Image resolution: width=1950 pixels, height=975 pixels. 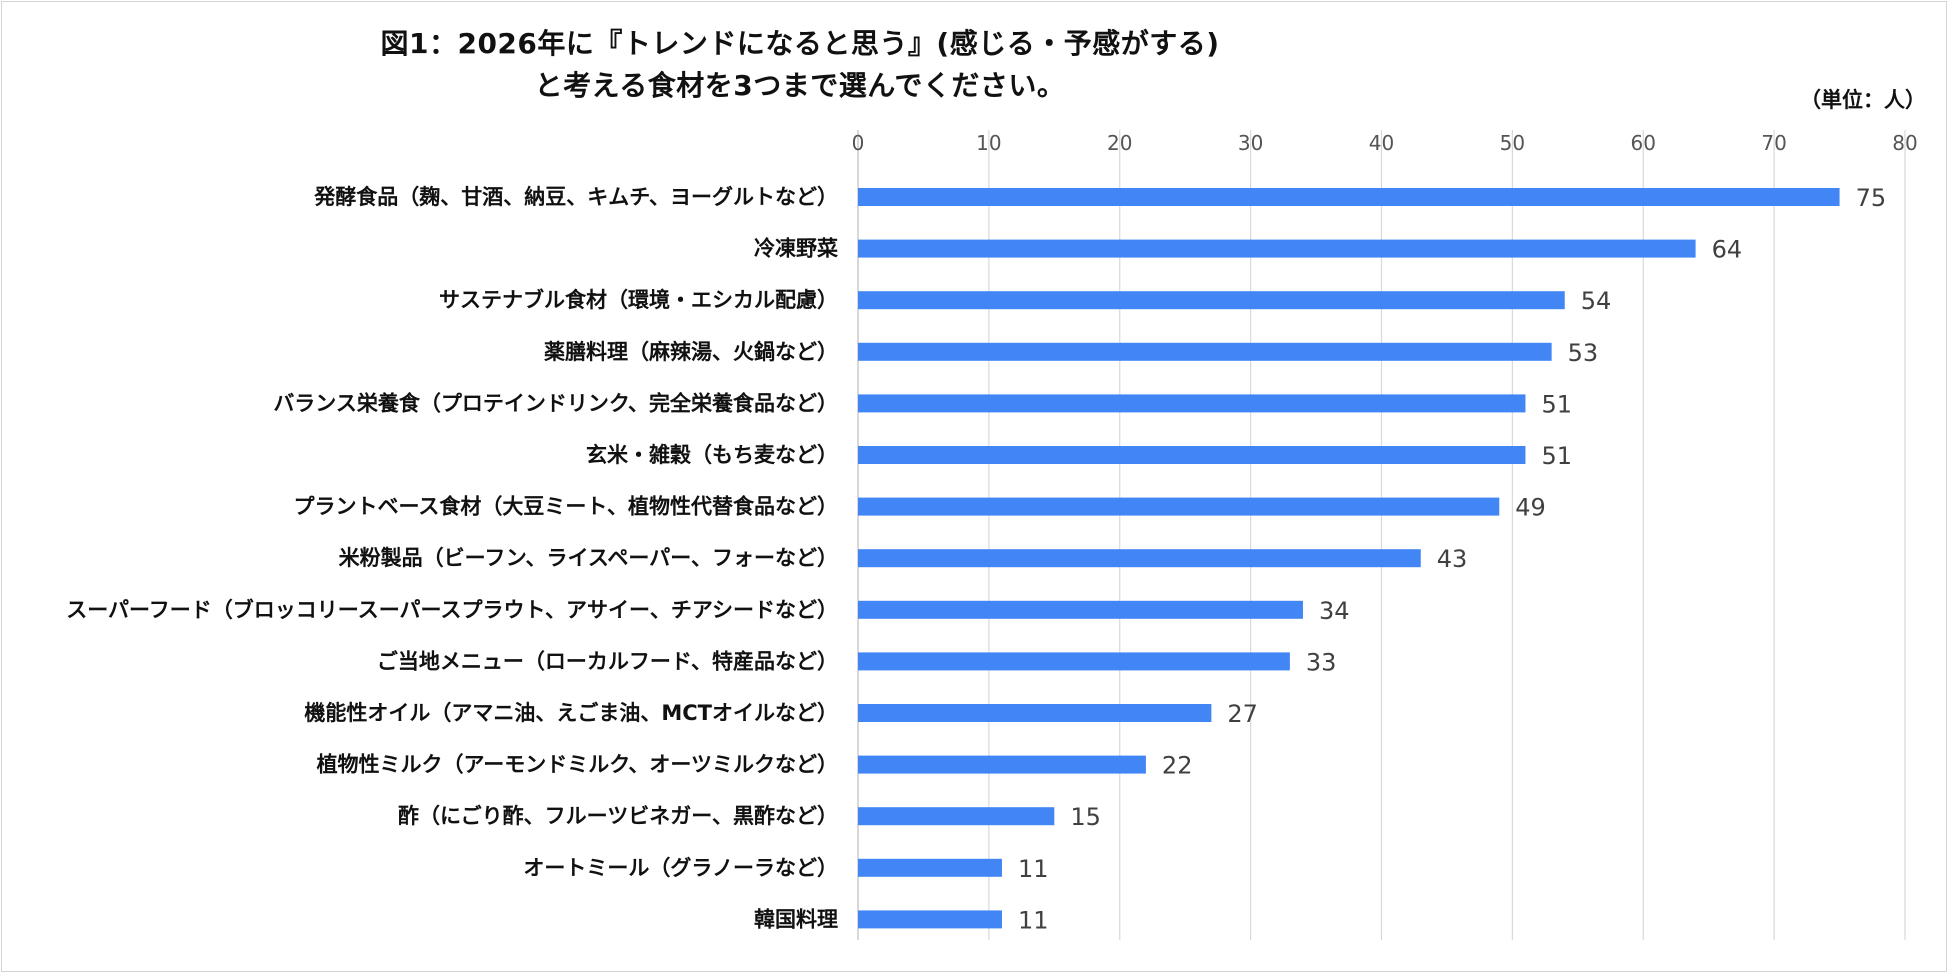 I want to click on x-tick-label: 80, so click(x=1904, y=143).